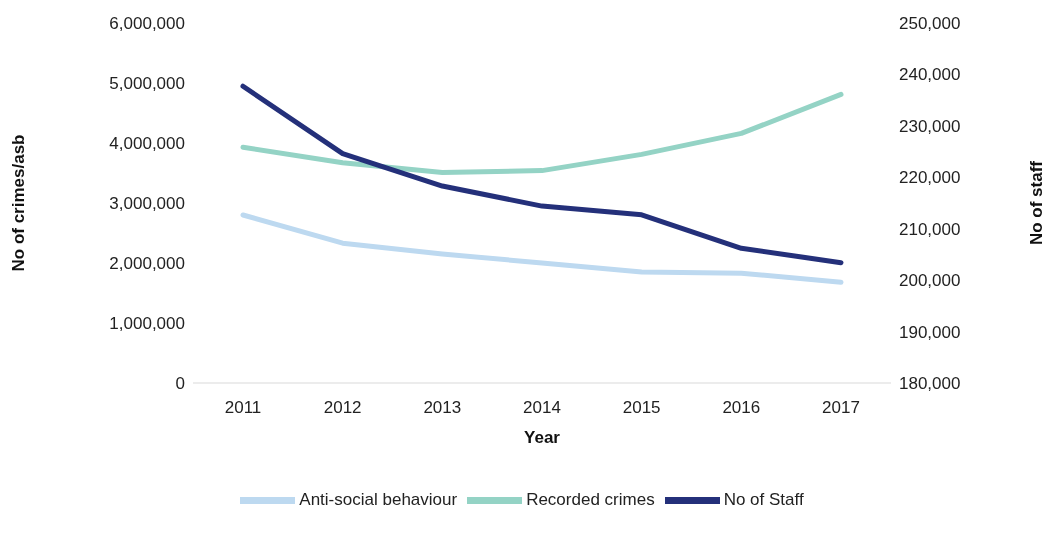  What do you see at coordinates (930, 75) in the screenshot?
I see `y2-tick-label: 240,000` at bounding box center [930, 75].